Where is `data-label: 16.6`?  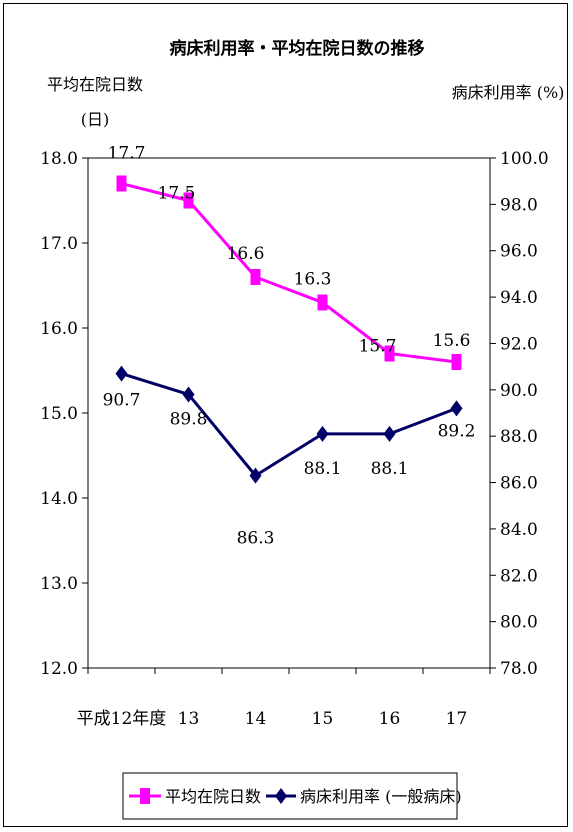
data-label: 16.6 is located at coordinates (246, 254).